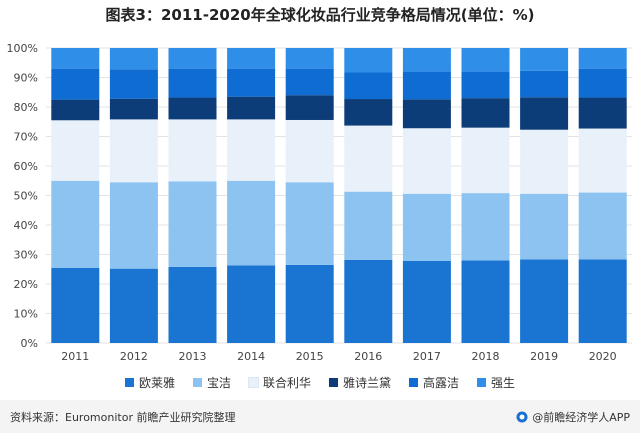 Image resolution: width=640 pixels, height=433 pixels. What do you see at coordinates (26, 107) in the screenshot?
I see `y-tick-label: 80%` at bounding box center [26, 107].